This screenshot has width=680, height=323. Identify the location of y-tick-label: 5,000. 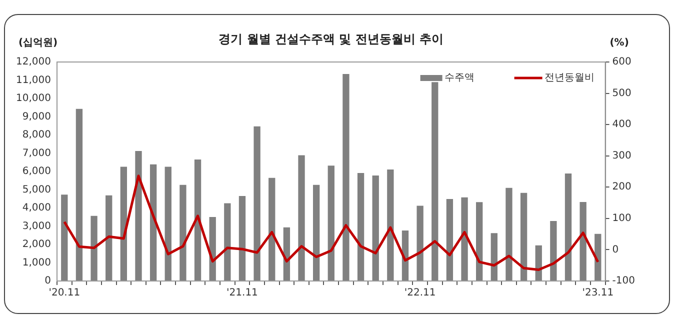
(36, 190).